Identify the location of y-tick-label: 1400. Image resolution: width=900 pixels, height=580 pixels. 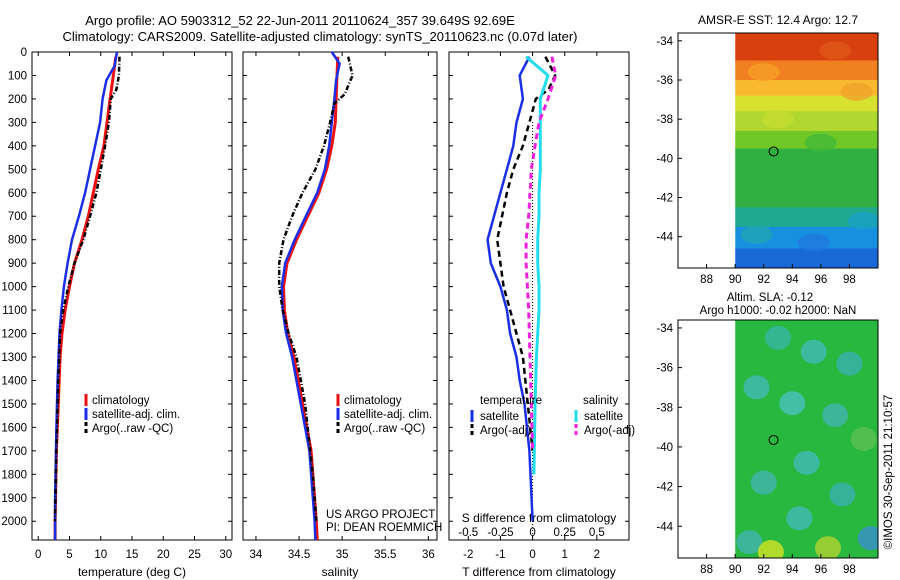
(14, 381).